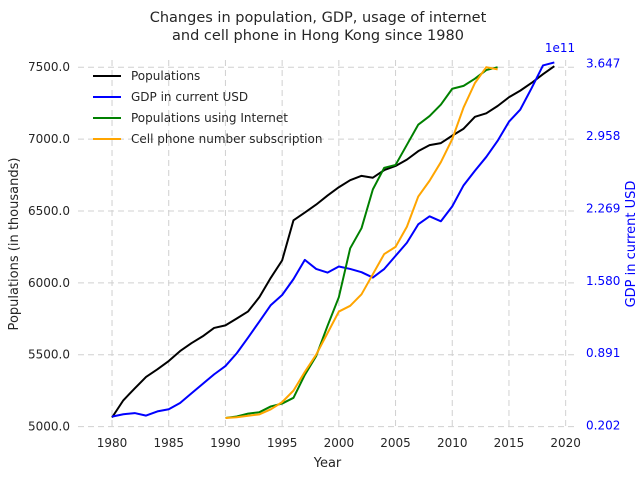 The width and height of the screenshot is (640, 480). Describe the element at coordinates (318, 36) in the screenshot. I see `chart-title-line-2: and cell phone in Hong Kong since 1980` at that location.